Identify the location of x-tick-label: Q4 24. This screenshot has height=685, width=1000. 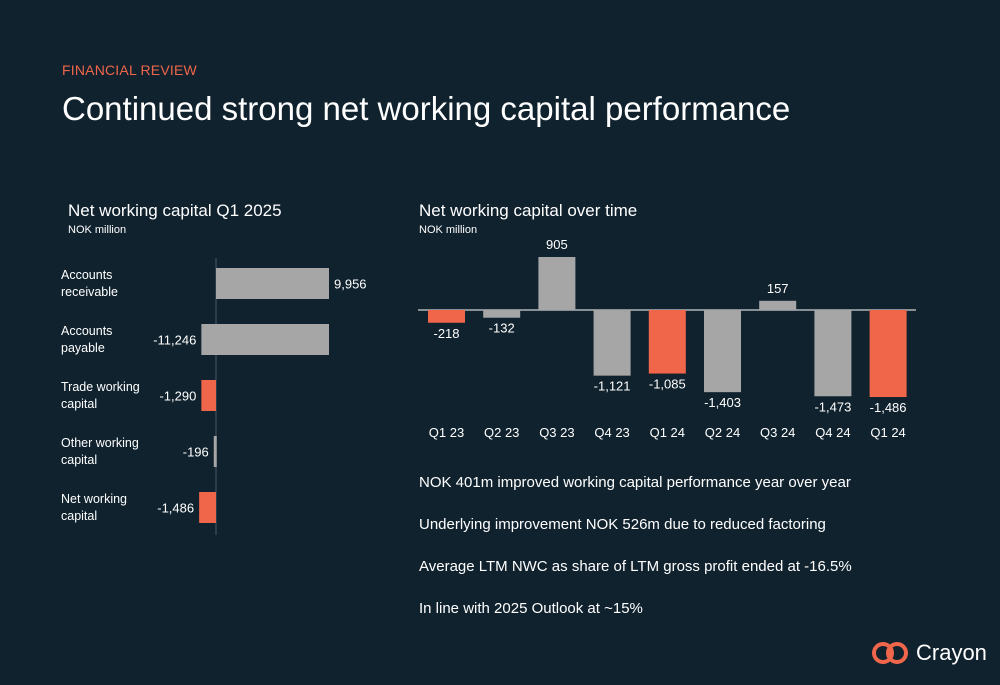
(832, 432).